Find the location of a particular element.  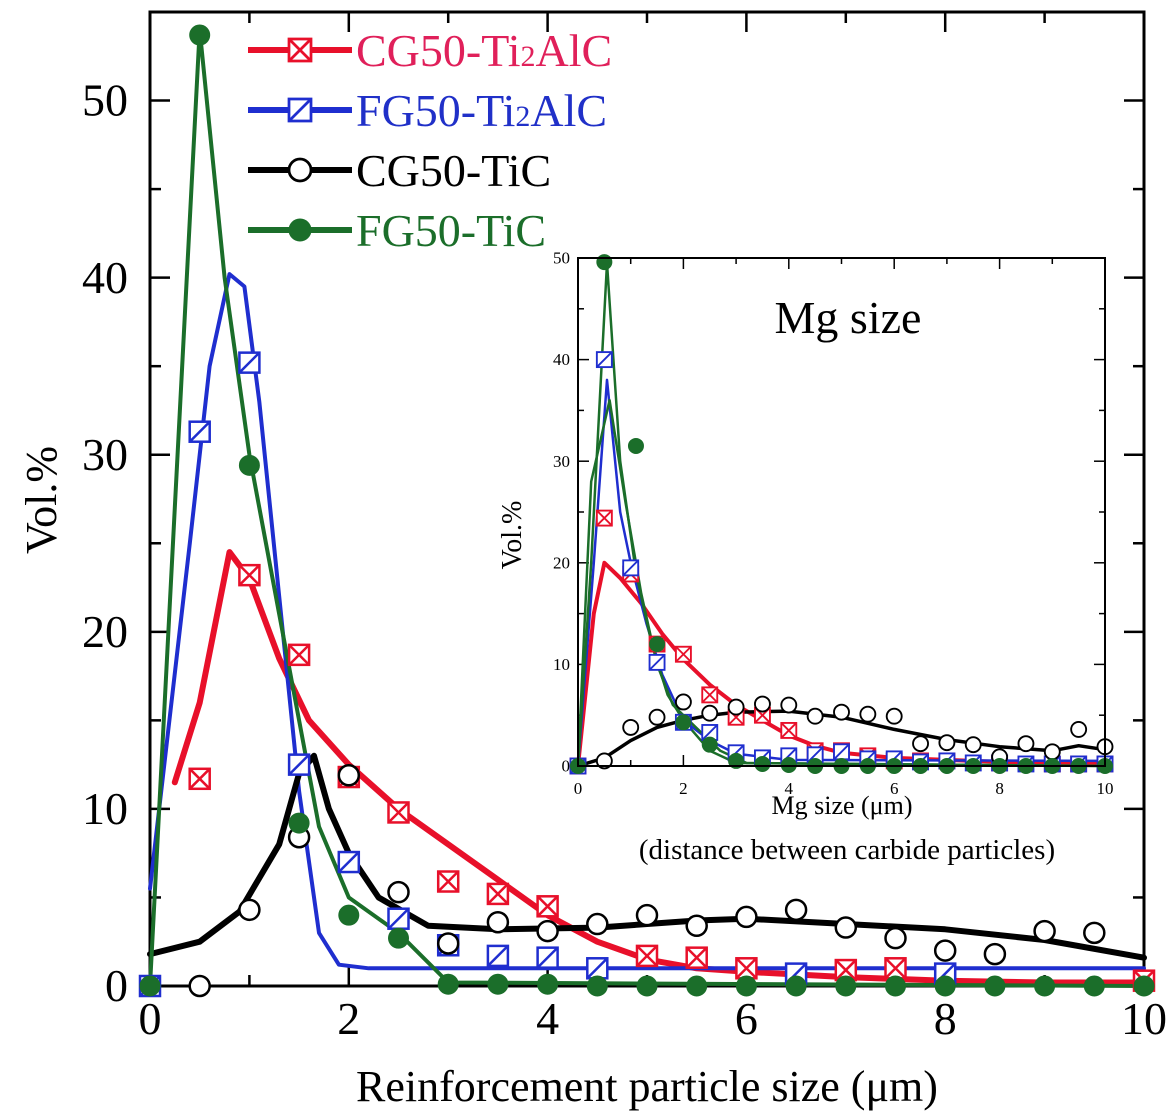

legend: CG50-Ti2AlC FG50-Ti2AlC CG50-TiC FG50-TiC is located at coordinates (430, 140).